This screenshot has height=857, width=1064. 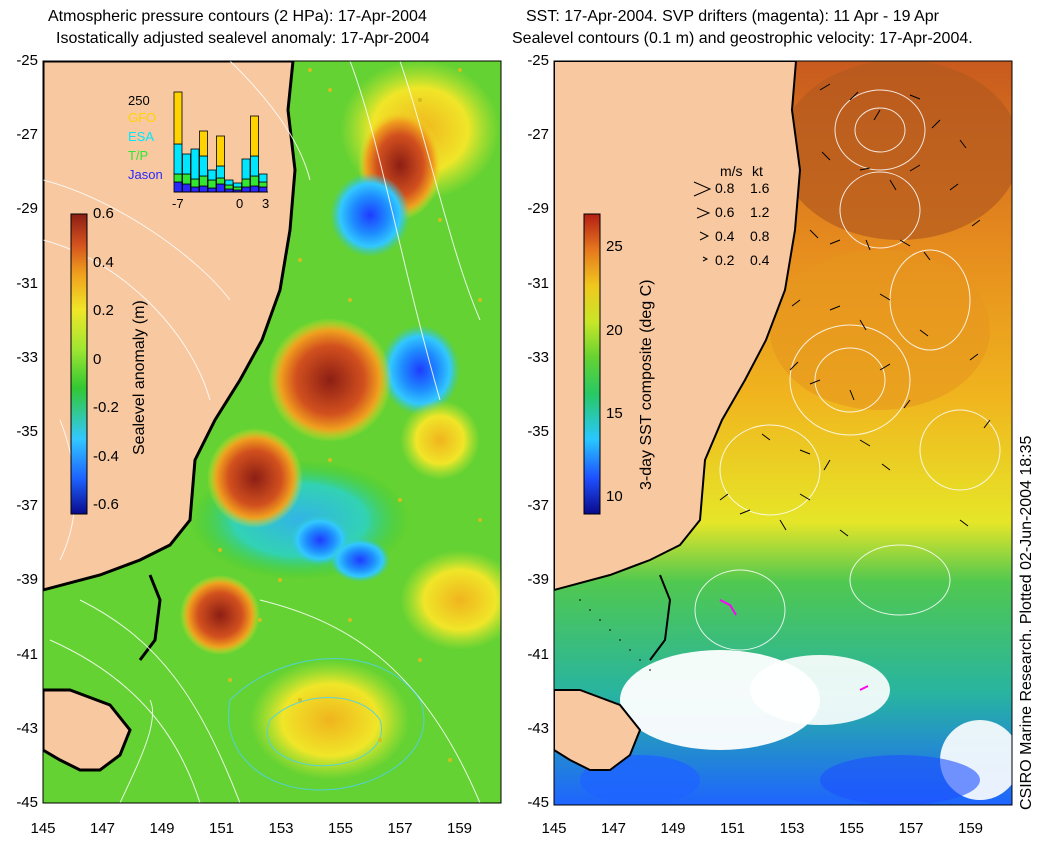 What do you see at coordinates (145, 174) in the screenshot?
I see `histogram-legend-item: Jason` at bounding box center [145, 174].